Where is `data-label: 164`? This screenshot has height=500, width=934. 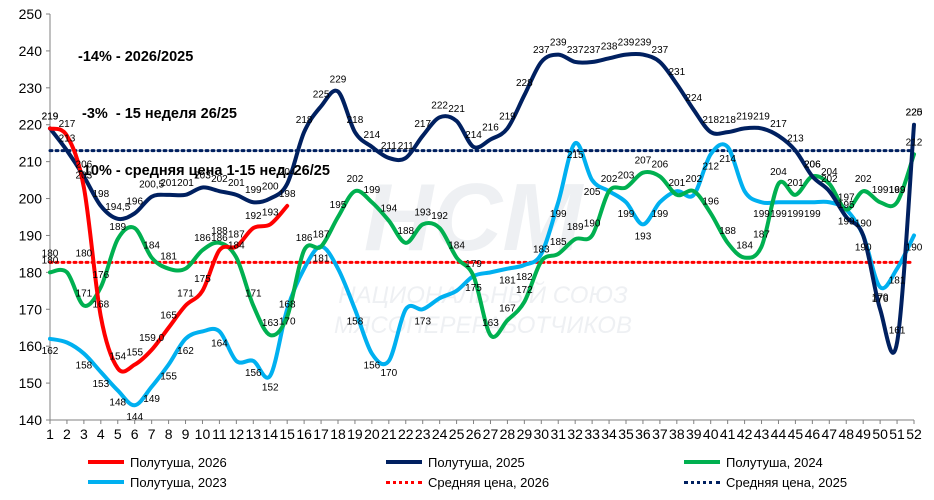
data-label: 164 is located at coordinates (219, 343).